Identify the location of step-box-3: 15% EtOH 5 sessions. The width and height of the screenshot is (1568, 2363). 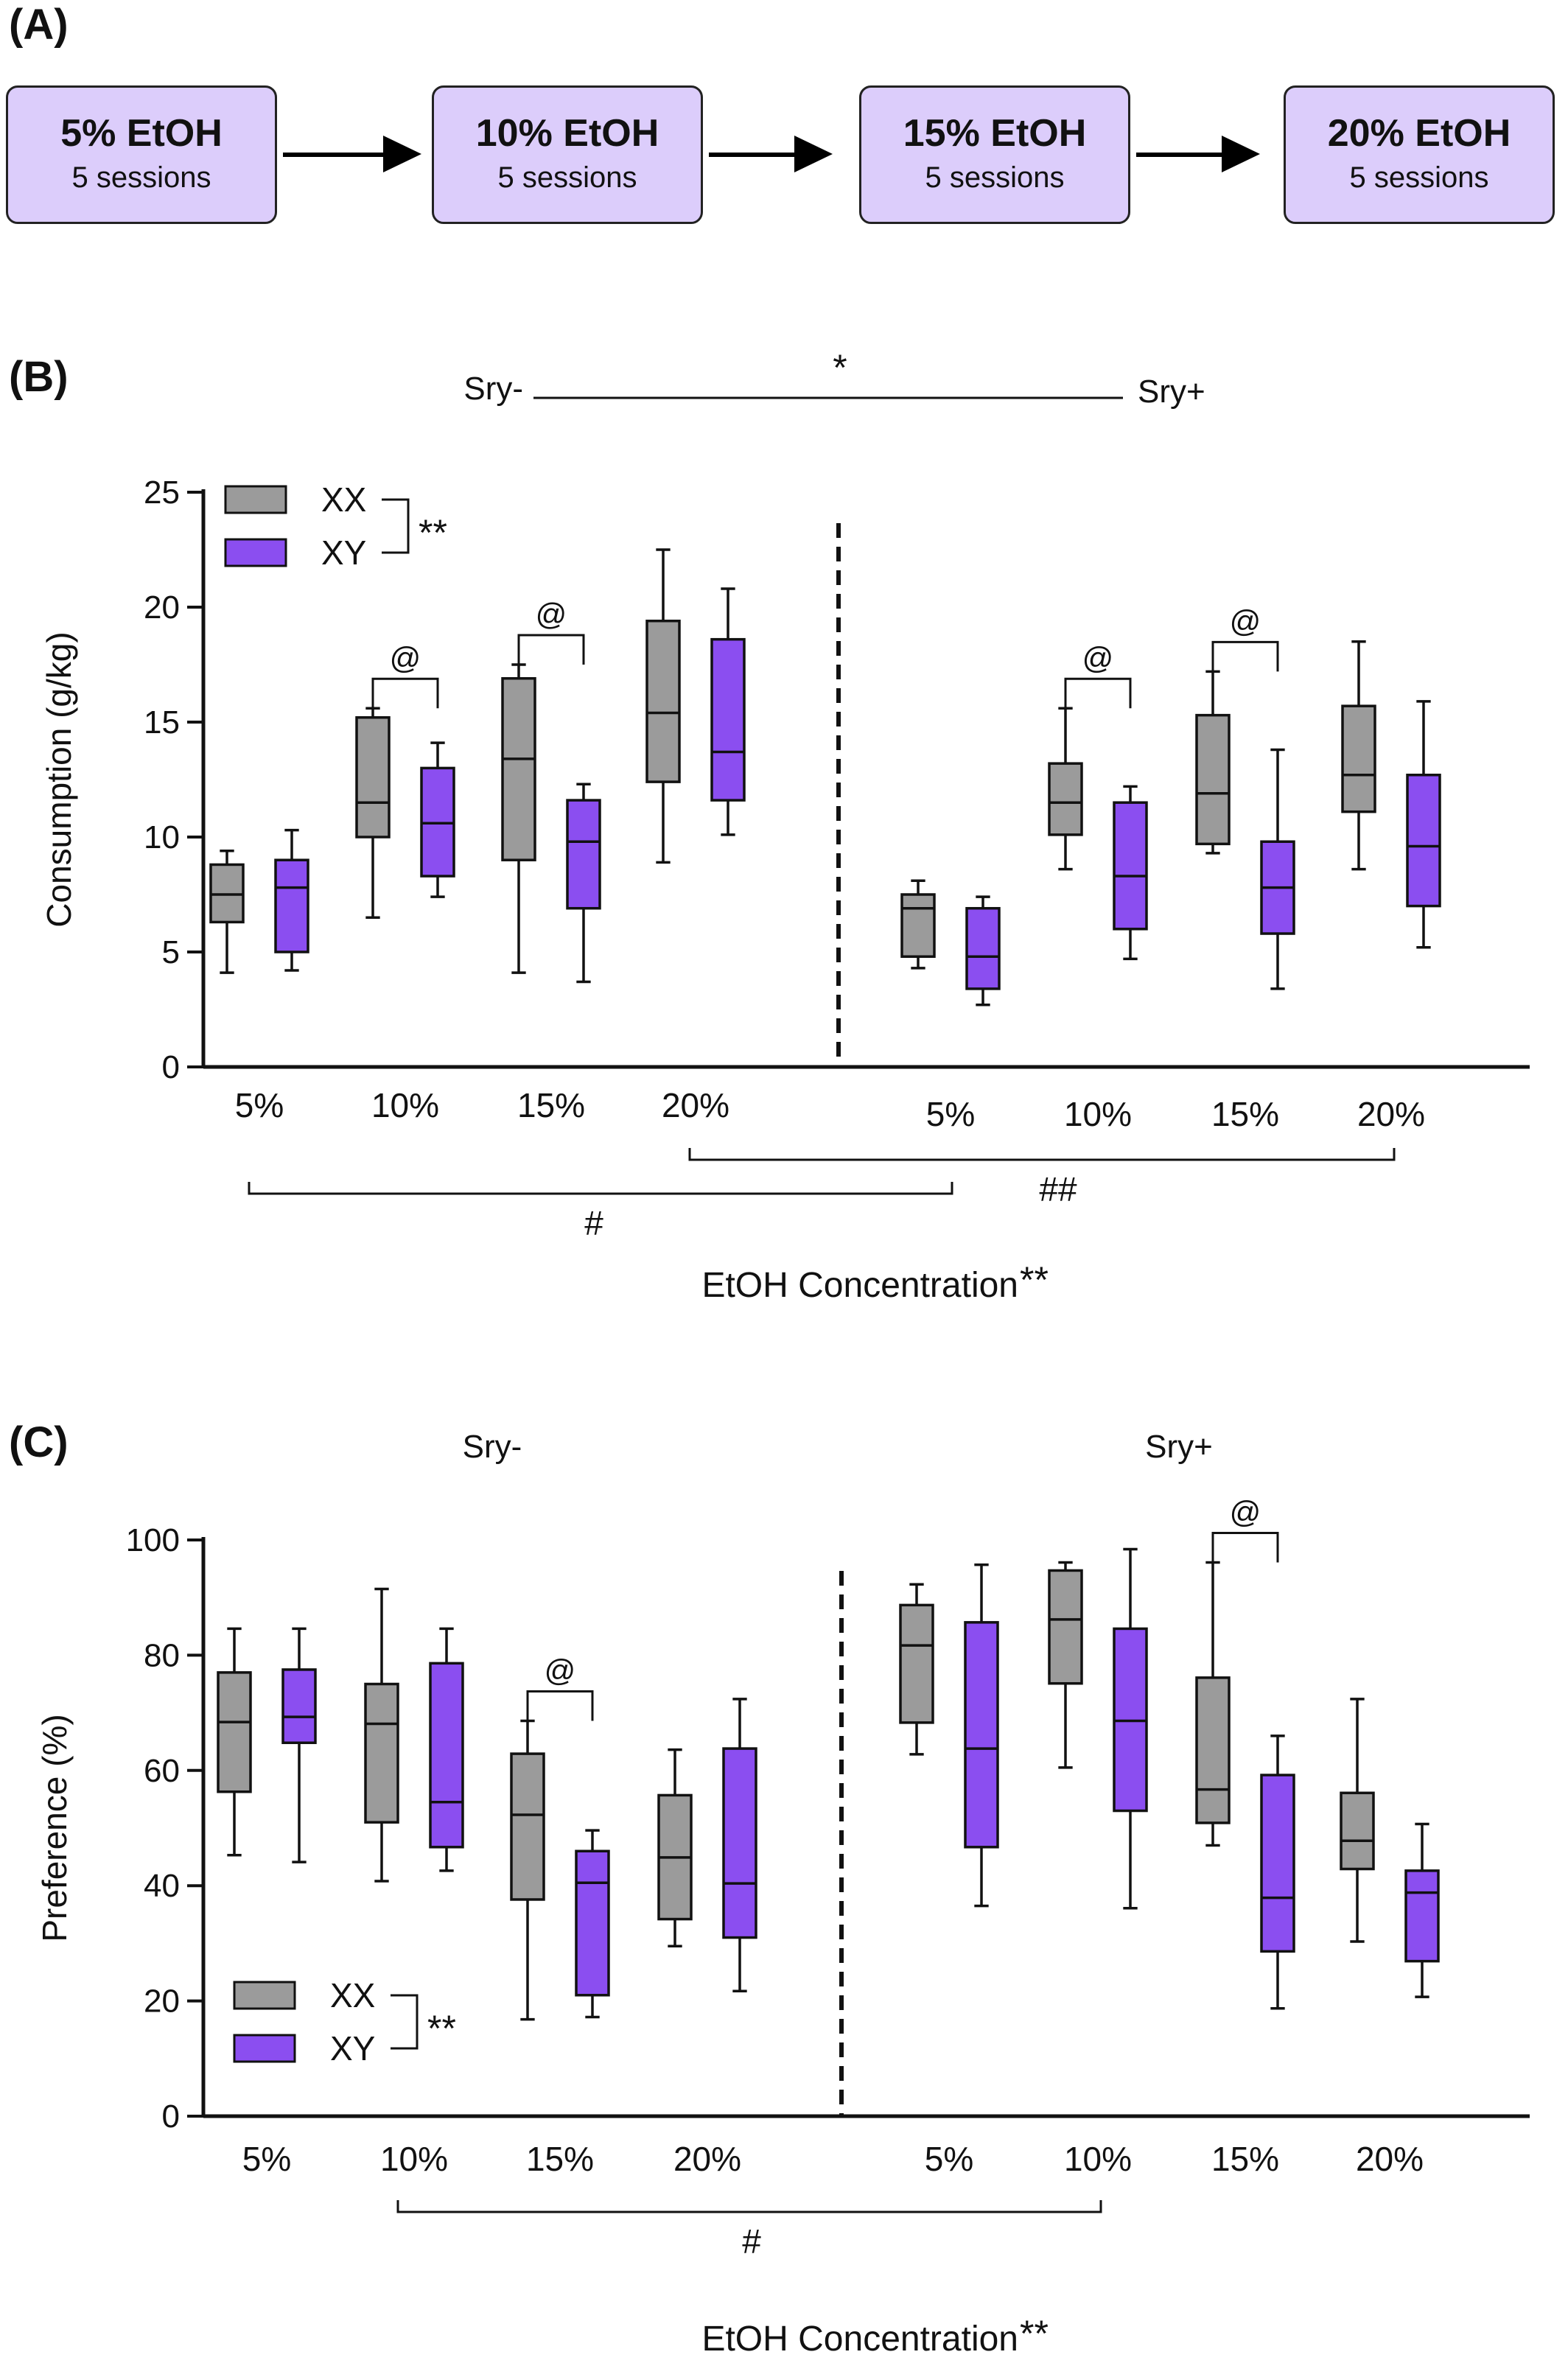
(994, 154).